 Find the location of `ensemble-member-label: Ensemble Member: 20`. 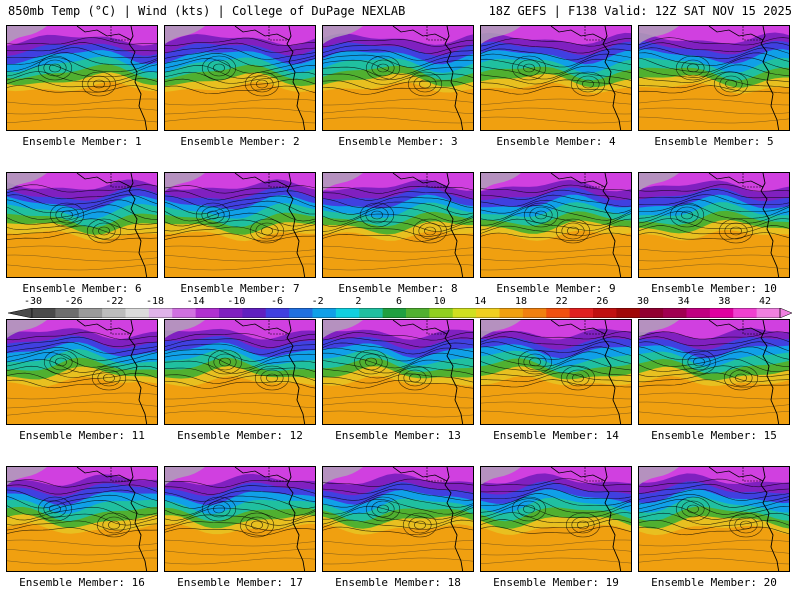

ensemble-member-label: Ensemble Member: 20 is located at coordinates (714, 582).